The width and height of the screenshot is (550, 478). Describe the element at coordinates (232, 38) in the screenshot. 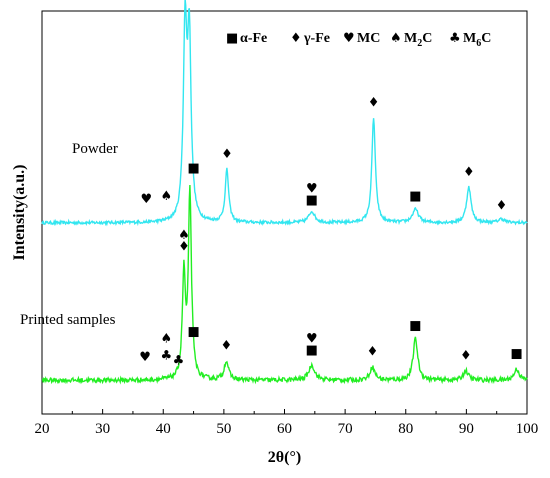

I see `square-icon: ■` at that location.